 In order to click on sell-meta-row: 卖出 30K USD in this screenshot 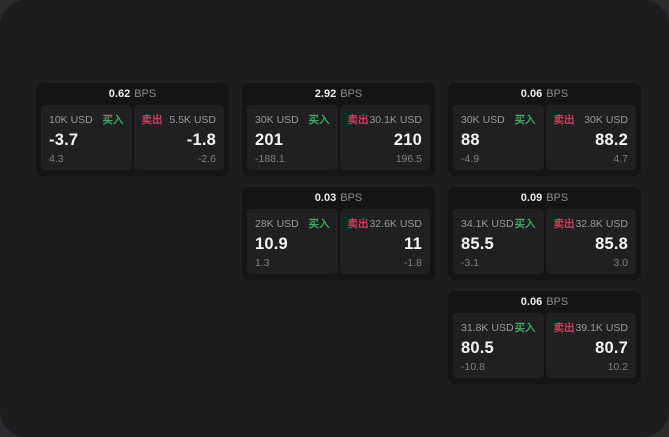, I will do `click(591, 119)`.